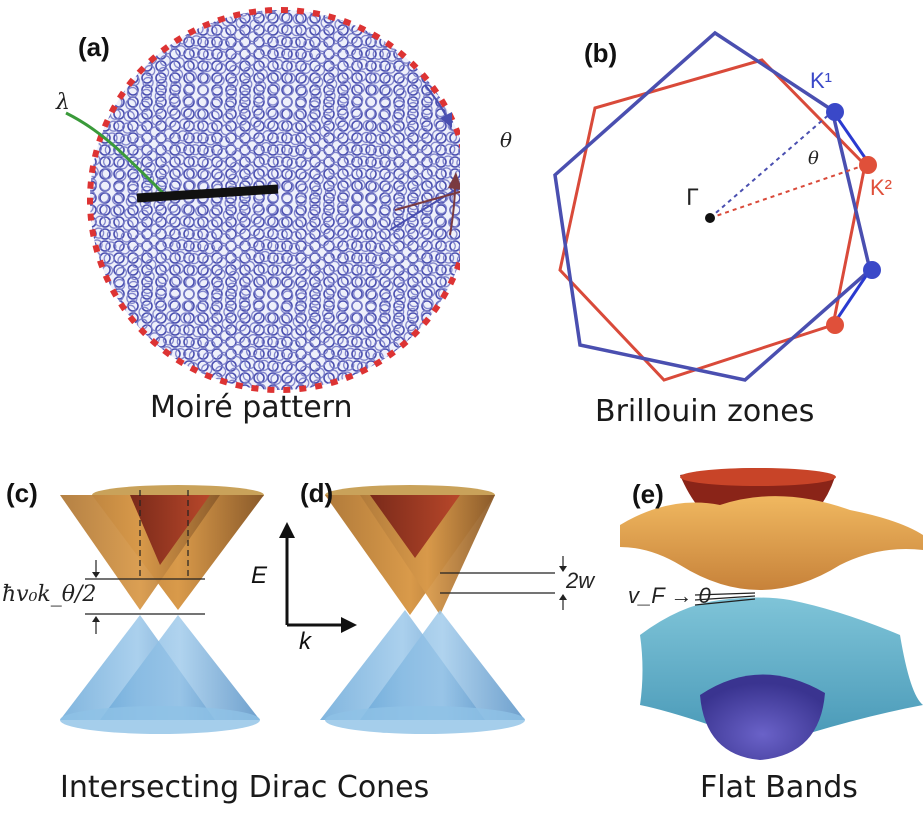 Image resolution: width=923 pixels, height=816 pixels. I want to click on ek-axes-svg, so click(318, 577).